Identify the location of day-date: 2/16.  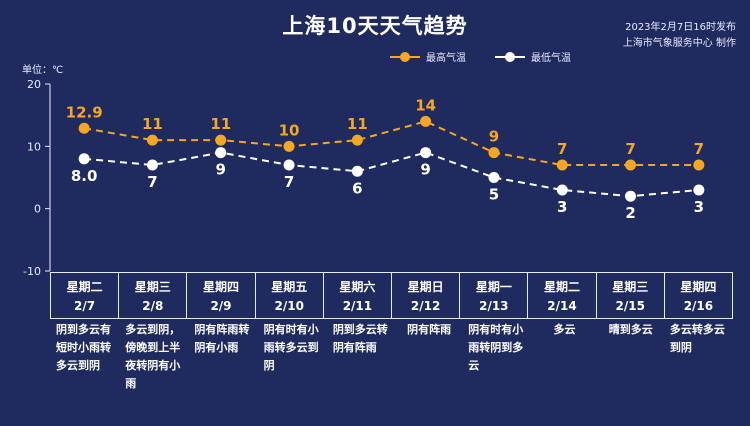
(698, 306).